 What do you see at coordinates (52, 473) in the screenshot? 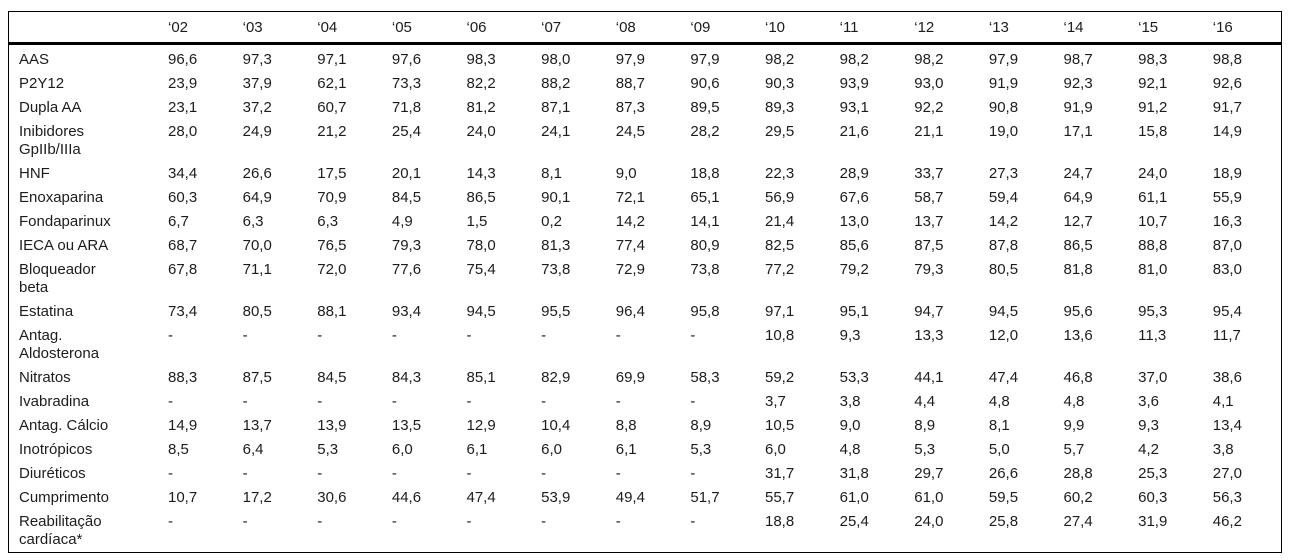
I see `row-label: Diuréticos` at bounding box center [52, 473].